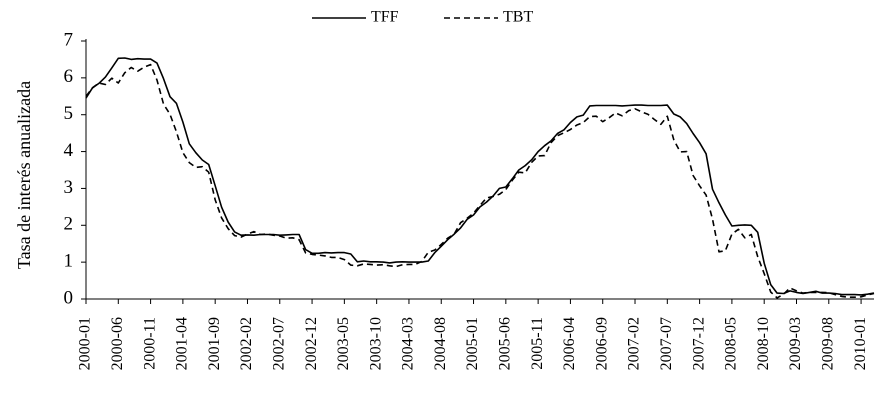  What do you see at coordinates (69, 76) in the screenshot?
I see `y-tick-label: 6` at bounding box center [69, 76].